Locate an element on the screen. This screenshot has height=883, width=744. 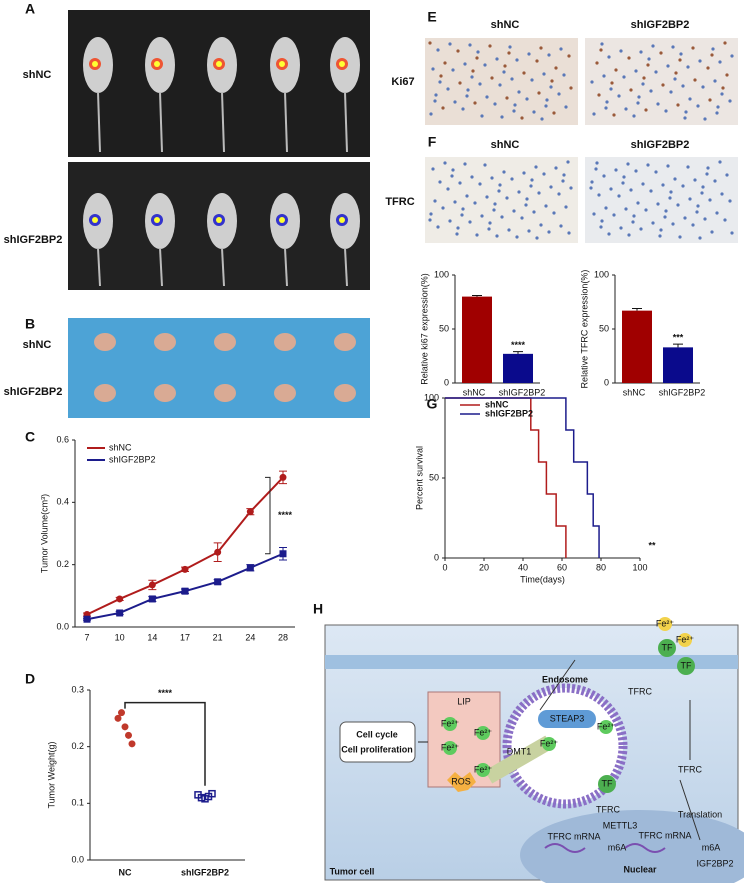
bracket is located at coordinates (165, 743).